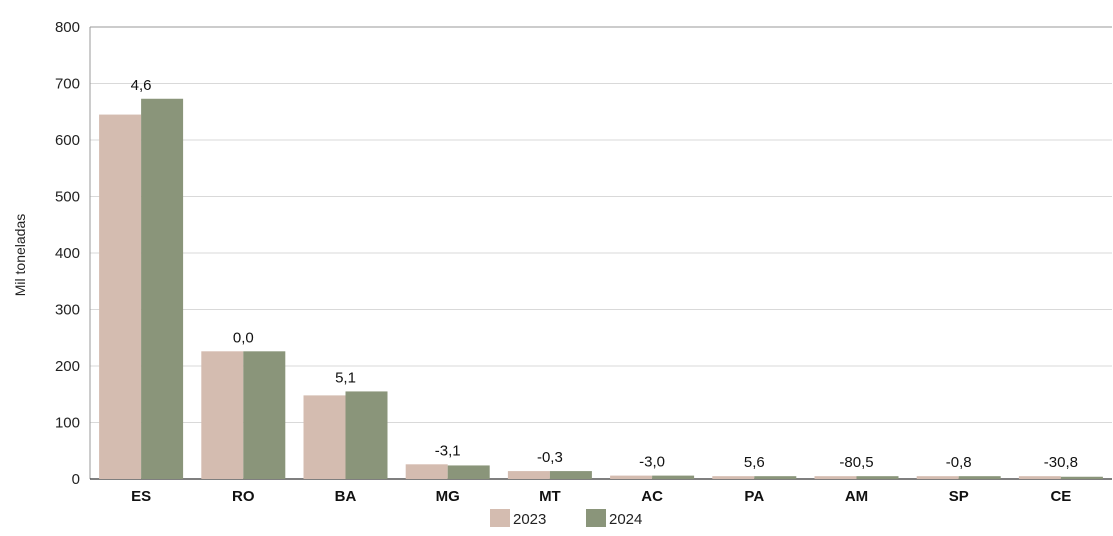 The image size is (1113, 536). I want to click on legend-swatch-2023, so click(500, 518).